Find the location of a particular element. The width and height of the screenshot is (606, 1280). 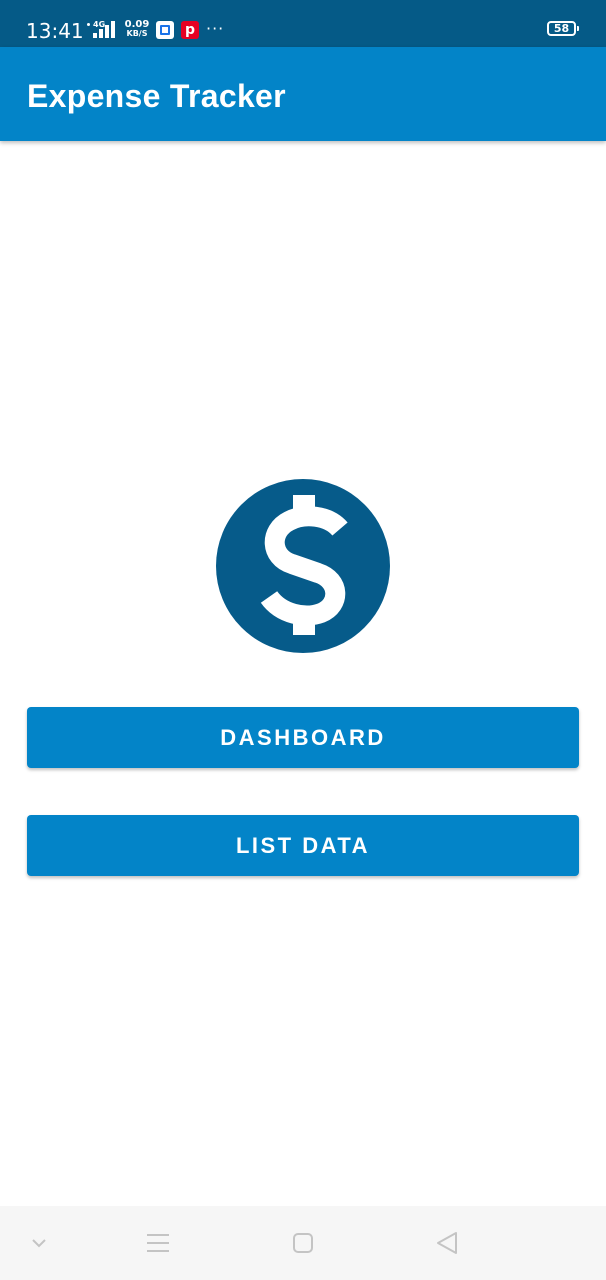

menu-icon is located at coordinates (158, 1243).